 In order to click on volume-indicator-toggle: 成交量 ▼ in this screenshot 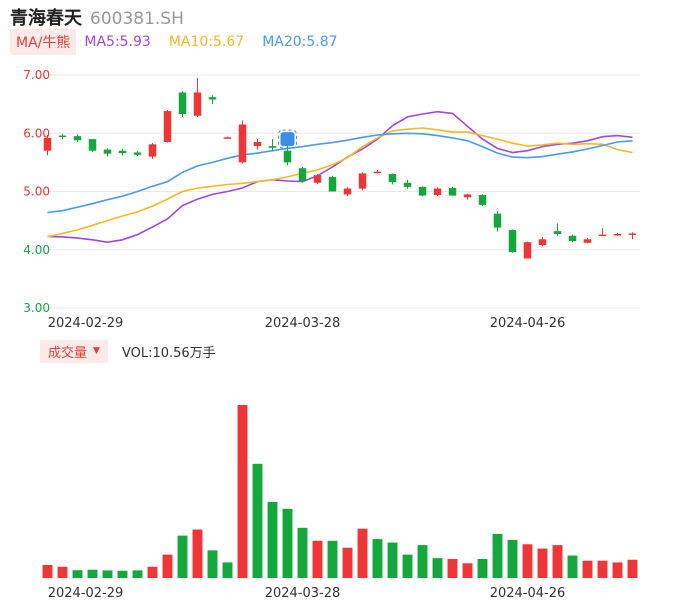, I will do `click(74, 351)`.